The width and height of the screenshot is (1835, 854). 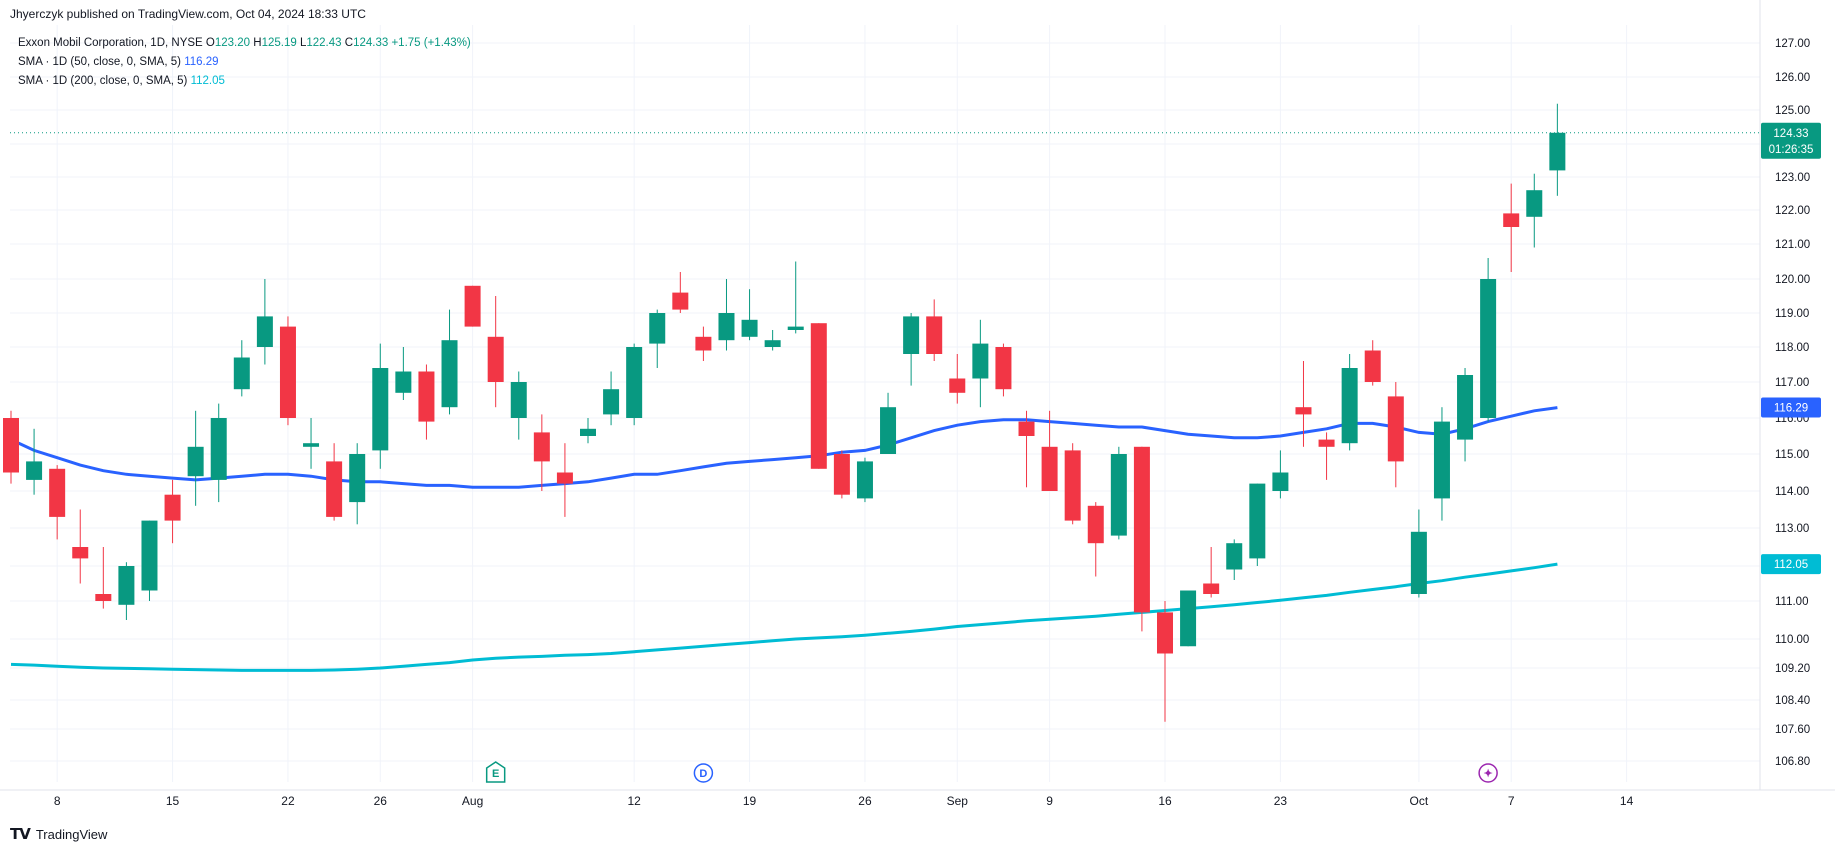 I want to click on last-price-badge: 124.33 01:26:35, so click(x=1791, y=140).